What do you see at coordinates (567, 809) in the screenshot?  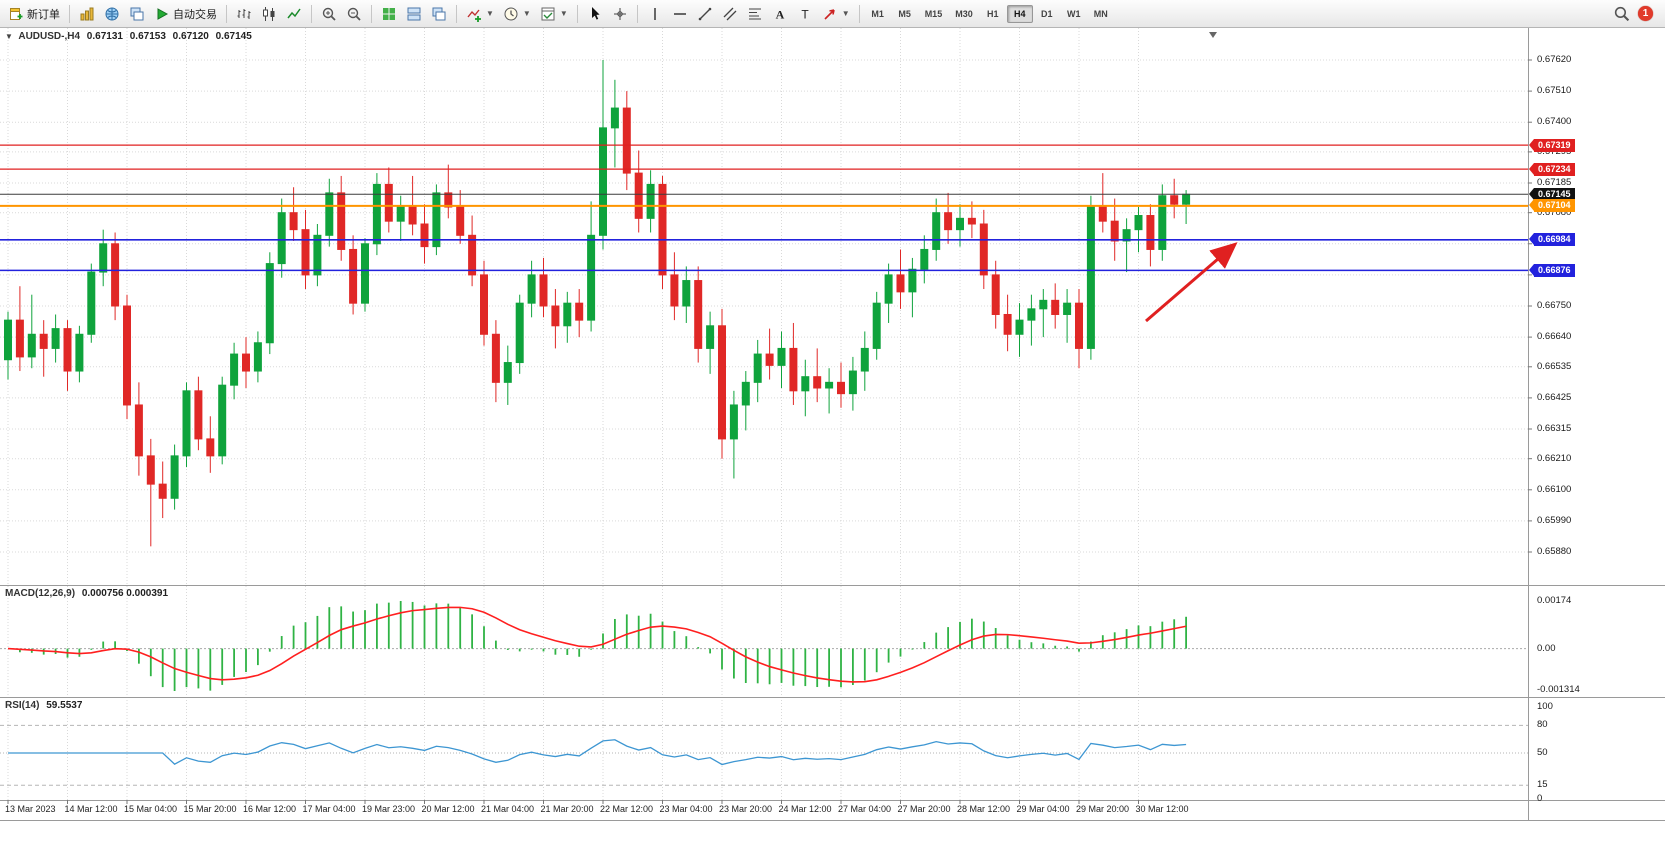 I see `time-axis-label: 21 Mar 20:00` at bounding box center [567, 809].